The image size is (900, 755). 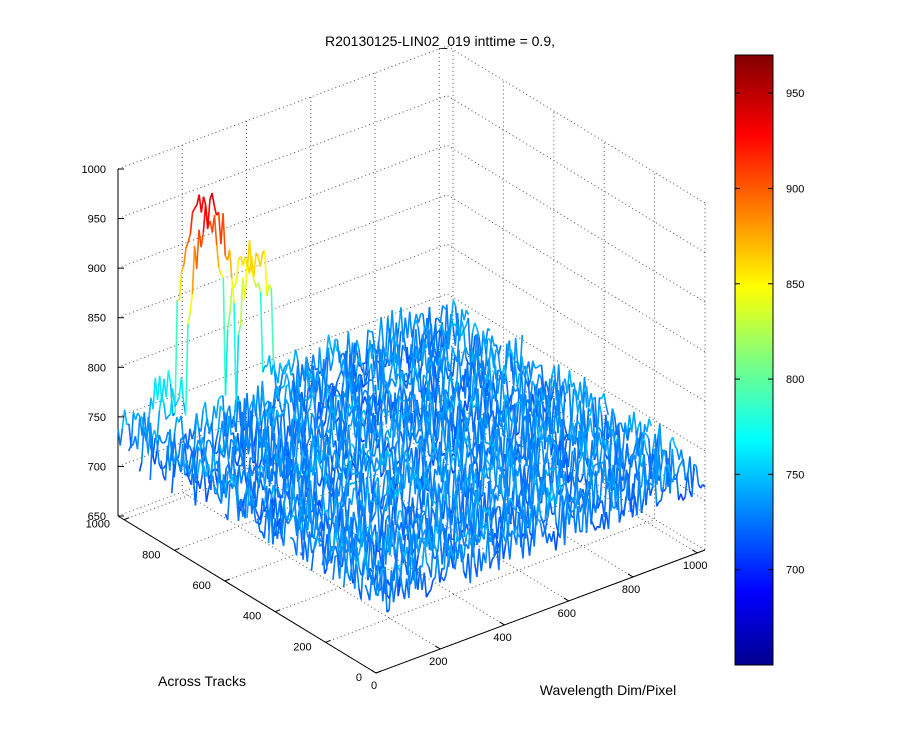 What do you see at coordinates (176, 549) in the screenshot?
I see `y-tick-mark` at bounding box center [176, 549].